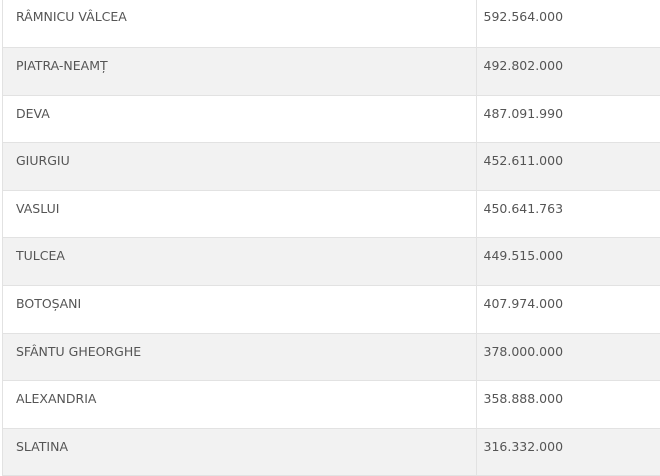 The width and height of the screenshot is (660, 476). I want to click on city-cell: SLATINA, so click(240, 452).